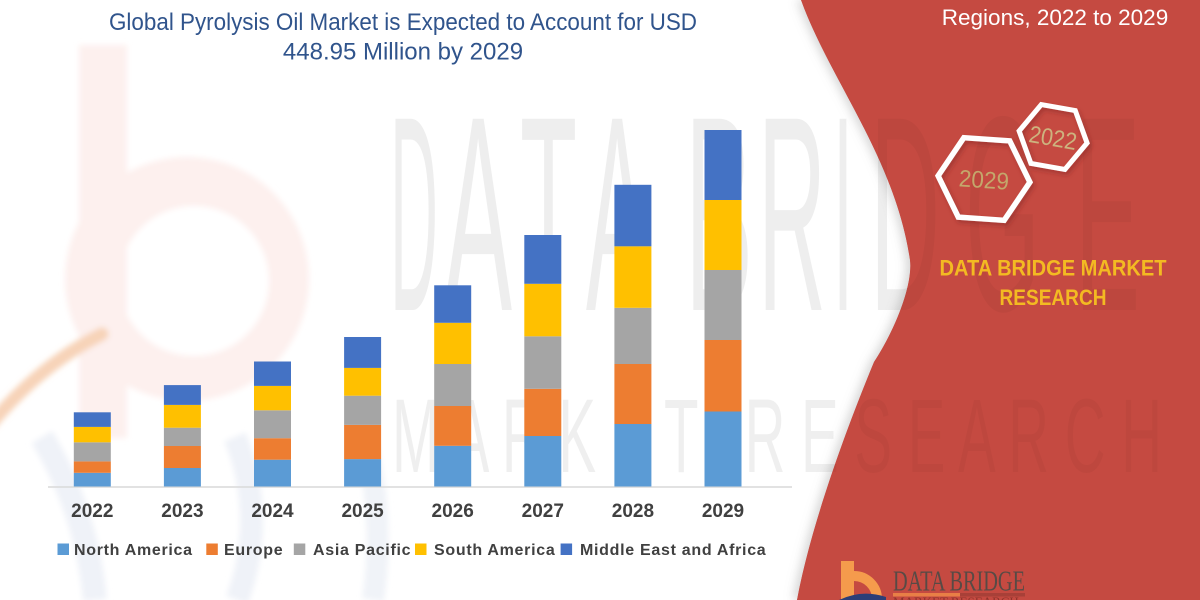 This screenshot has height=600, width=1200. What do you see at coordinates (673, 550) in the screenshot?
I see `svg-text: Middle East and Africa` at bounding box center [673, 550].